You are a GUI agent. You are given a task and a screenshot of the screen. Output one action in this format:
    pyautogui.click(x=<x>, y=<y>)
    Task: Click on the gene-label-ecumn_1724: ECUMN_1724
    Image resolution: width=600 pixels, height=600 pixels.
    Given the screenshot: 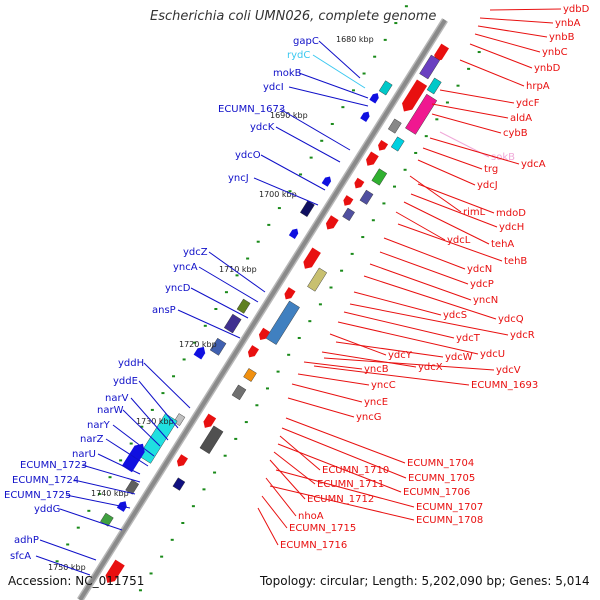 What is the action you would take?
    pyautogui.click(x=45, y=480)
    